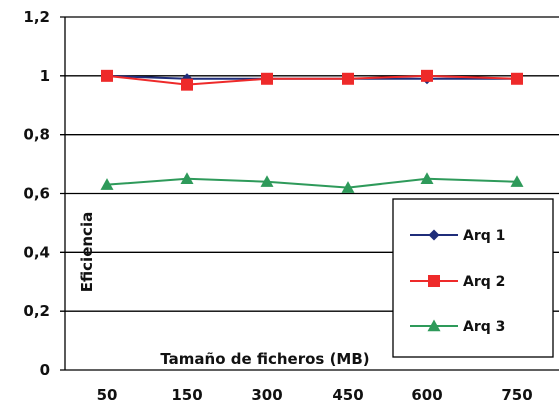  What do you see at coordinates (426, 395) in the screenshot?
I see `x-tick-label: 600` at bounding box center [426, 395].